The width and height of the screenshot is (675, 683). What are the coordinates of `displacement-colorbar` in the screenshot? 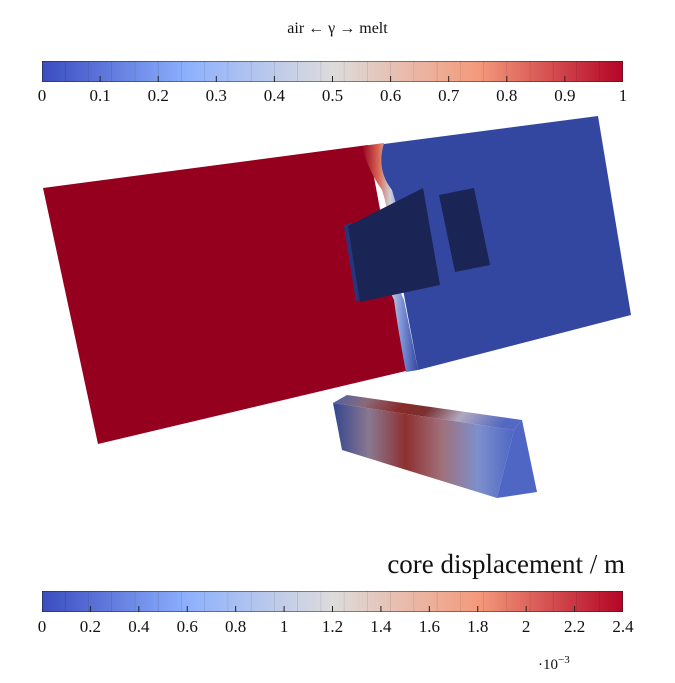 It's located at (332, 601).